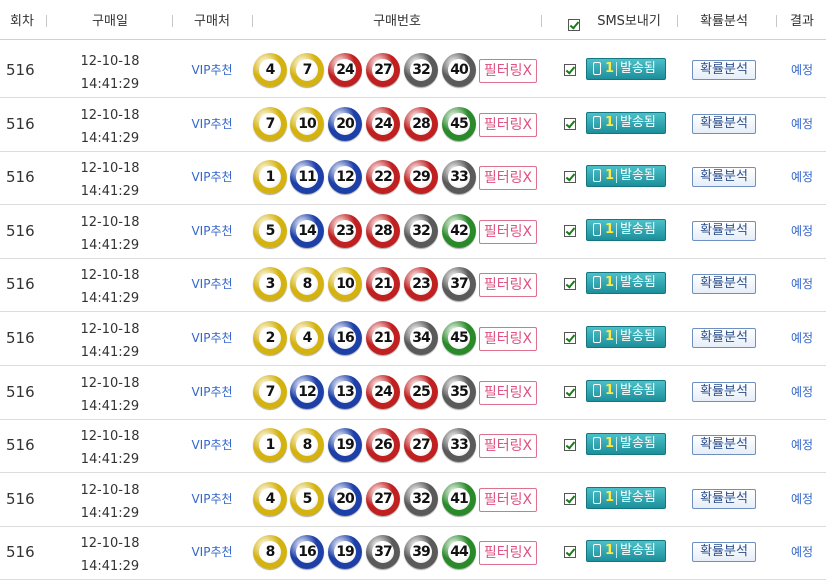  I want to click on lotto-ball: 13, so click(345, 391).